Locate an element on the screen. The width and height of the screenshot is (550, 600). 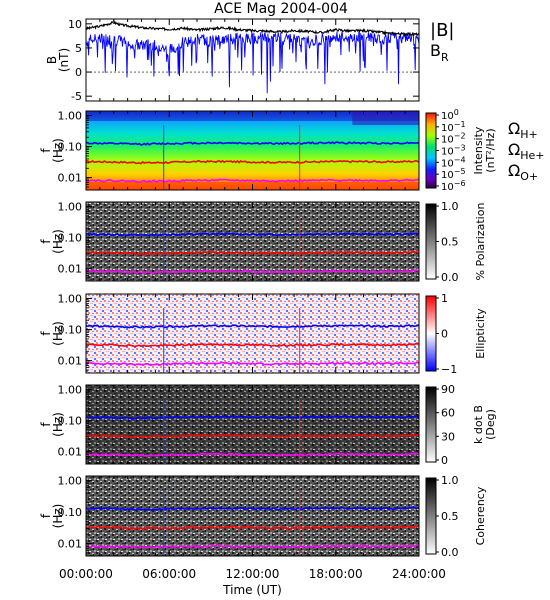
panel-3-gyro-hplus-line is located at coordinates (252, 326).